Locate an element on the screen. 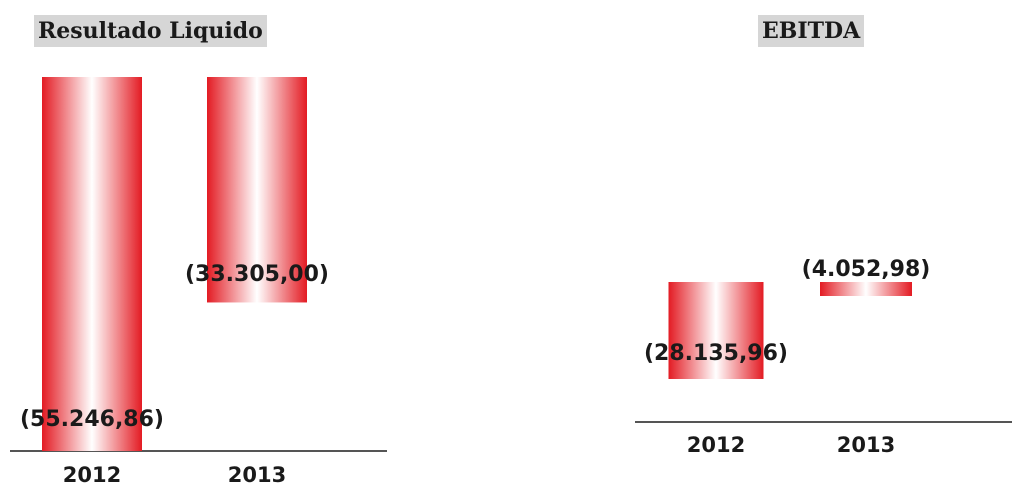  data-label-2013: (4.052,98) is located at coordinates (866, 269).